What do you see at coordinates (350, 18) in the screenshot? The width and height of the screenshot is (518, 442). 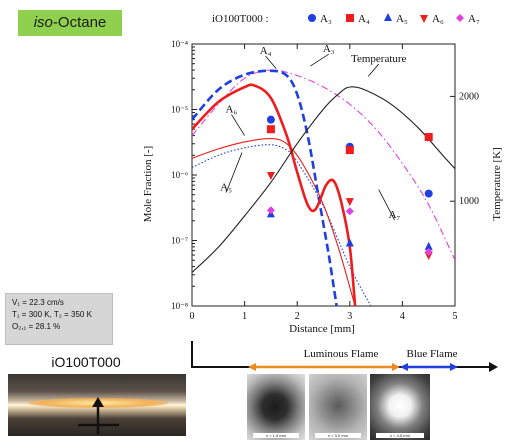 I see `legend-marker-A₄` at bounding box center [350, 18].